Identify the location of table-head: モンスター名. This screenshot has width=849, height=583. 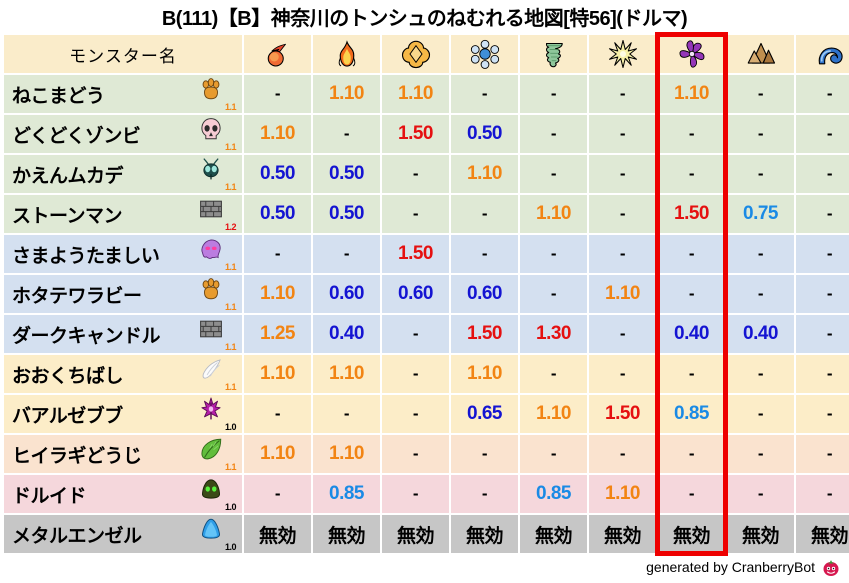
(426, 54).